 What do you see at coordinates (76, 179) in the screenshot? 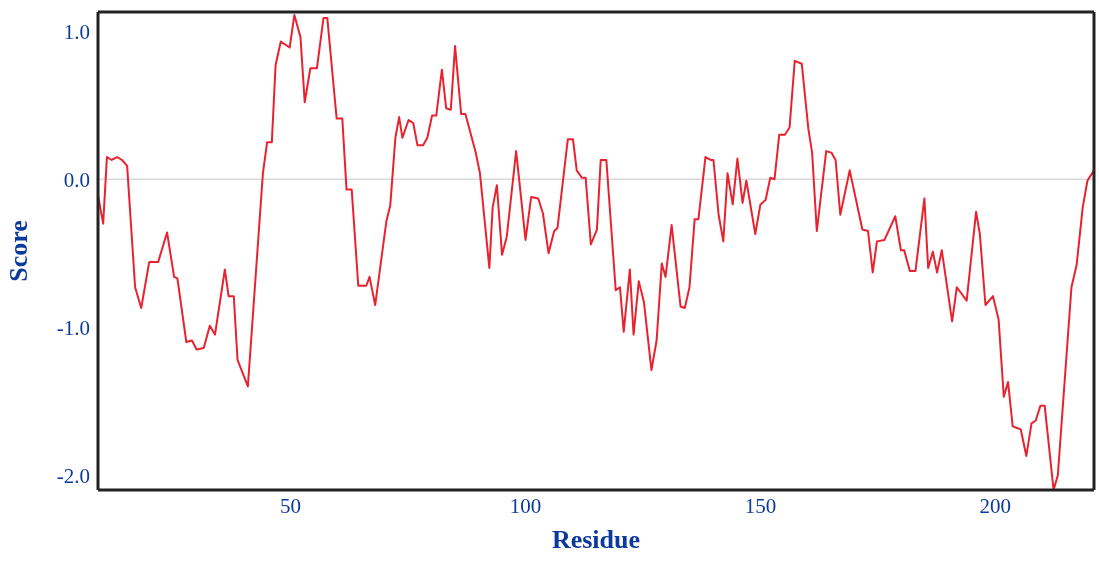
I see `y-tick-label: 0.0` at bounding box center [76, 179].